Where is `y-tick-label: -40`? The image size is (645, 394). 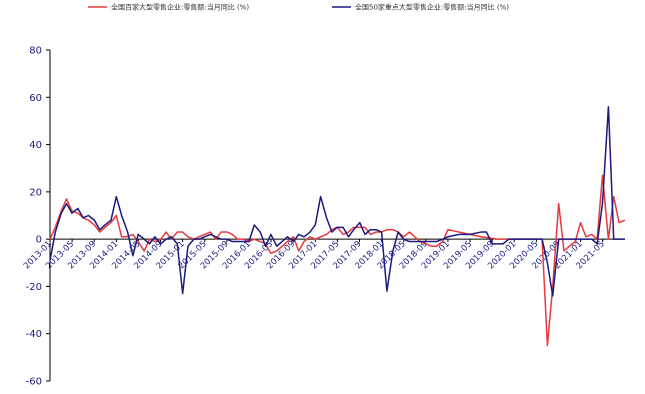 y-tick-label: -40 is located at coordinates (34, 334).